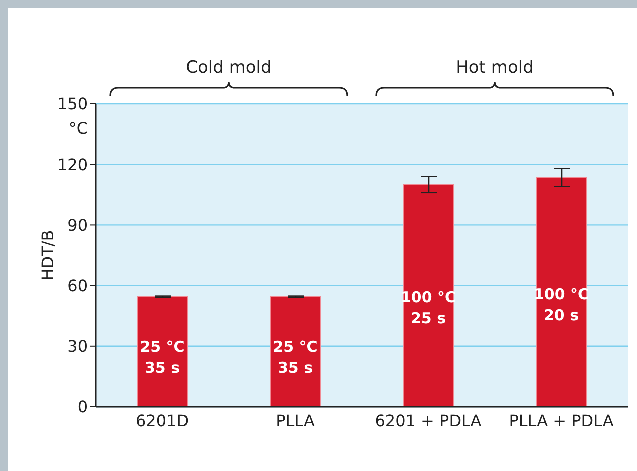  What do you see at coordinates (495, 68) in the screenshot?
I see `text: Hot mold` at bounding box center [495, 68].